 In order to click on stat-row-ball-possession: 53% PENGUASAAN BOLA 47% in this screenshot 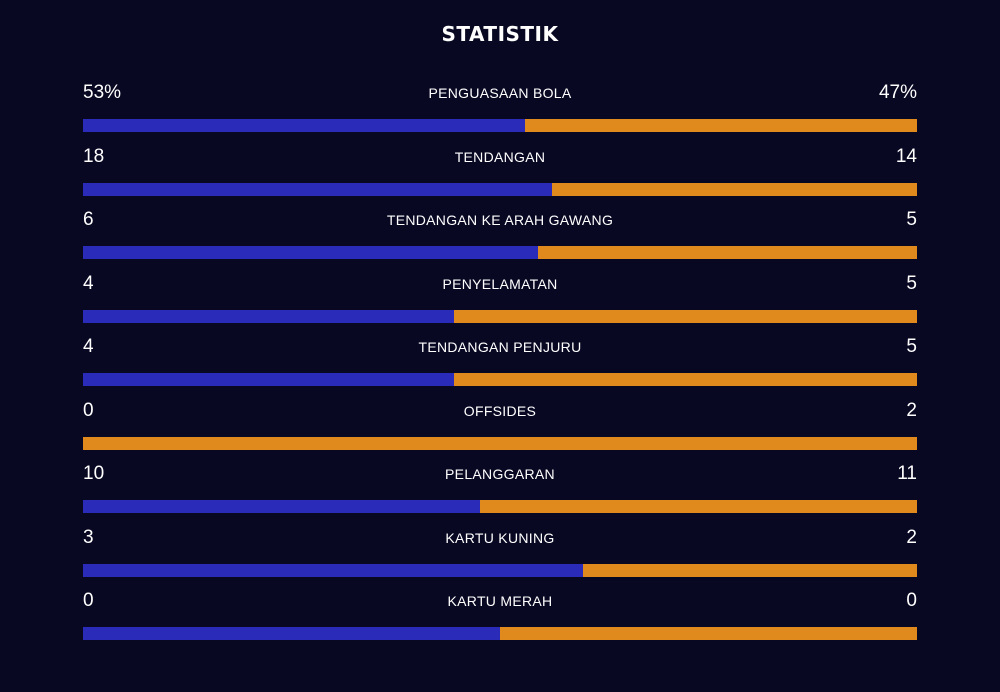, I will do `click(500, 112)`.